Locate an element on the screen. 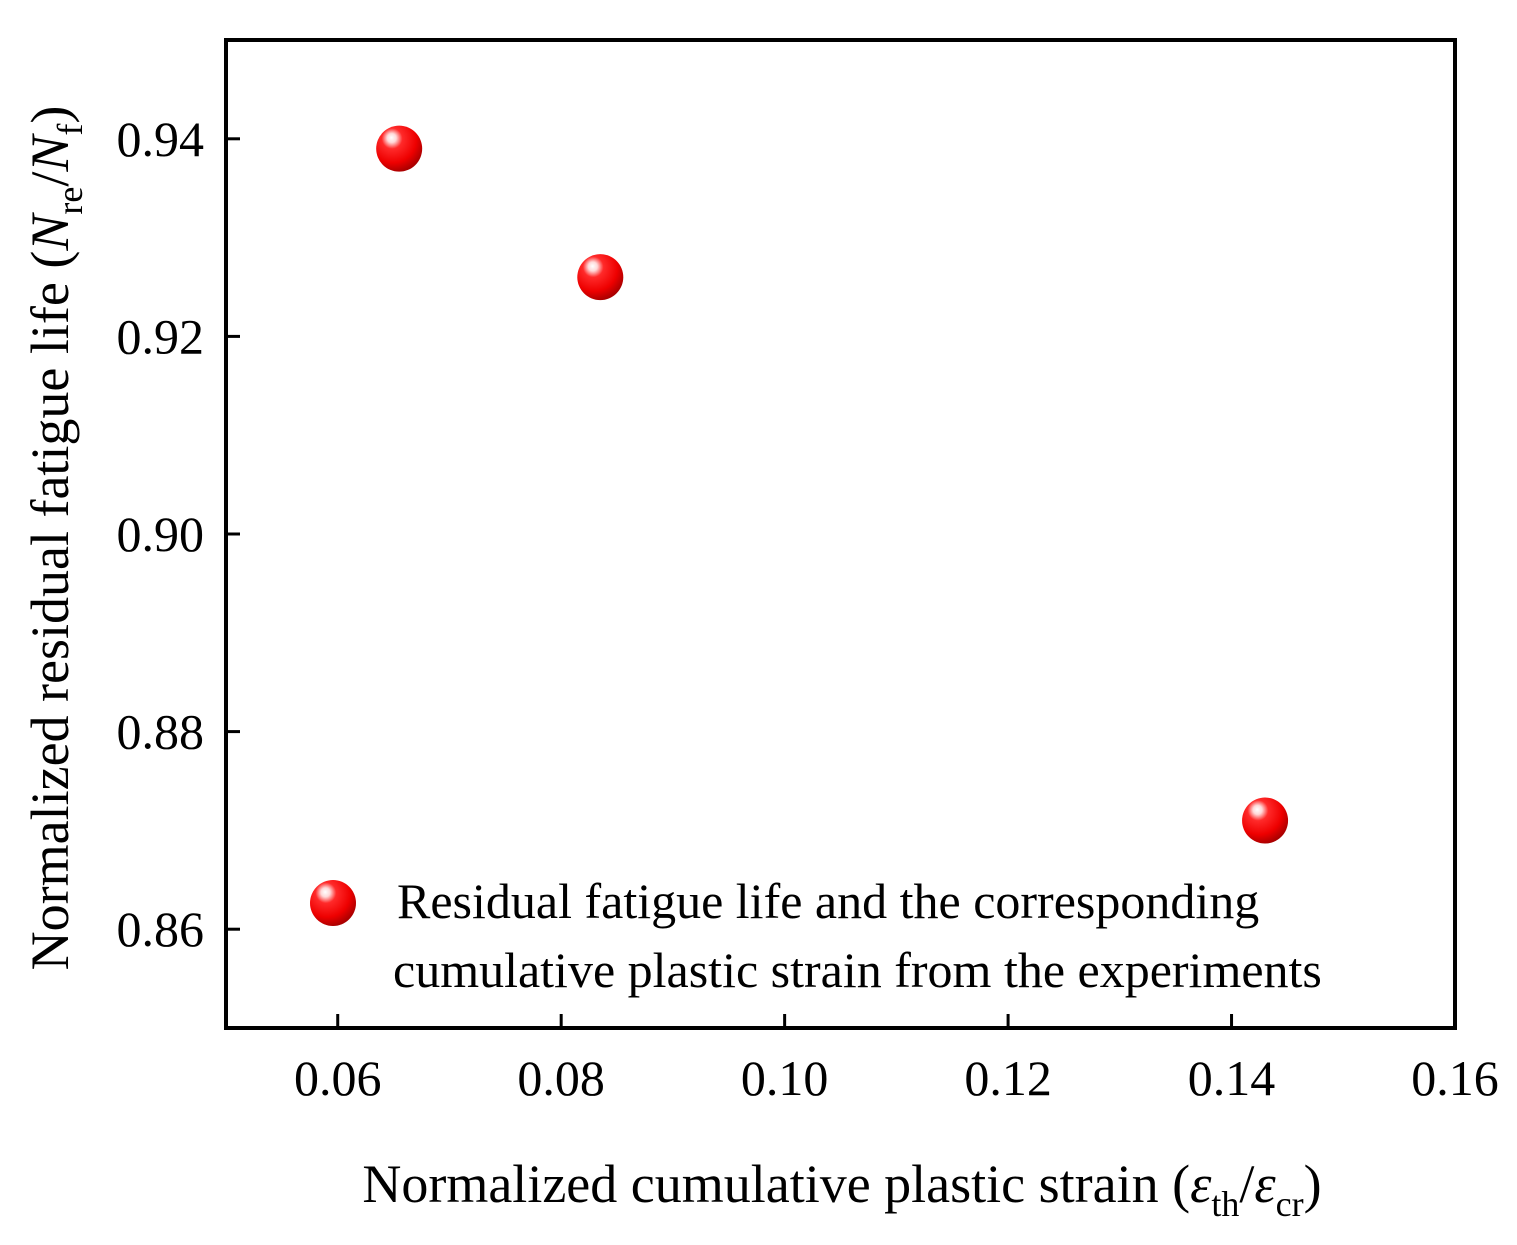  y-tick-labels: 0.86 0.88 0.90 0.92 0.94 is located at coordinates (161, 534).